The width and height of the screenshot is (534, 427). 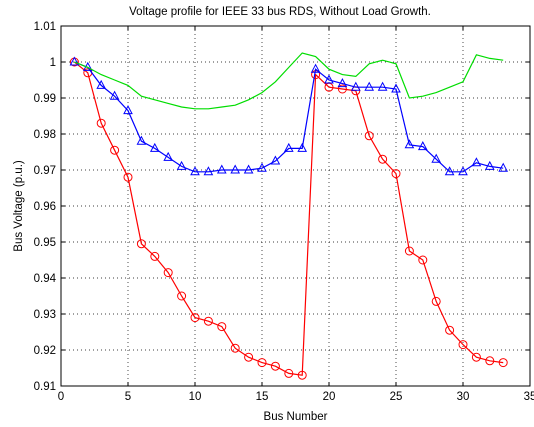 What do you see at coordinates (45, 387) in the screenshot?
I see `y-tick-label: 0.91` at bounding box center [45, 387].